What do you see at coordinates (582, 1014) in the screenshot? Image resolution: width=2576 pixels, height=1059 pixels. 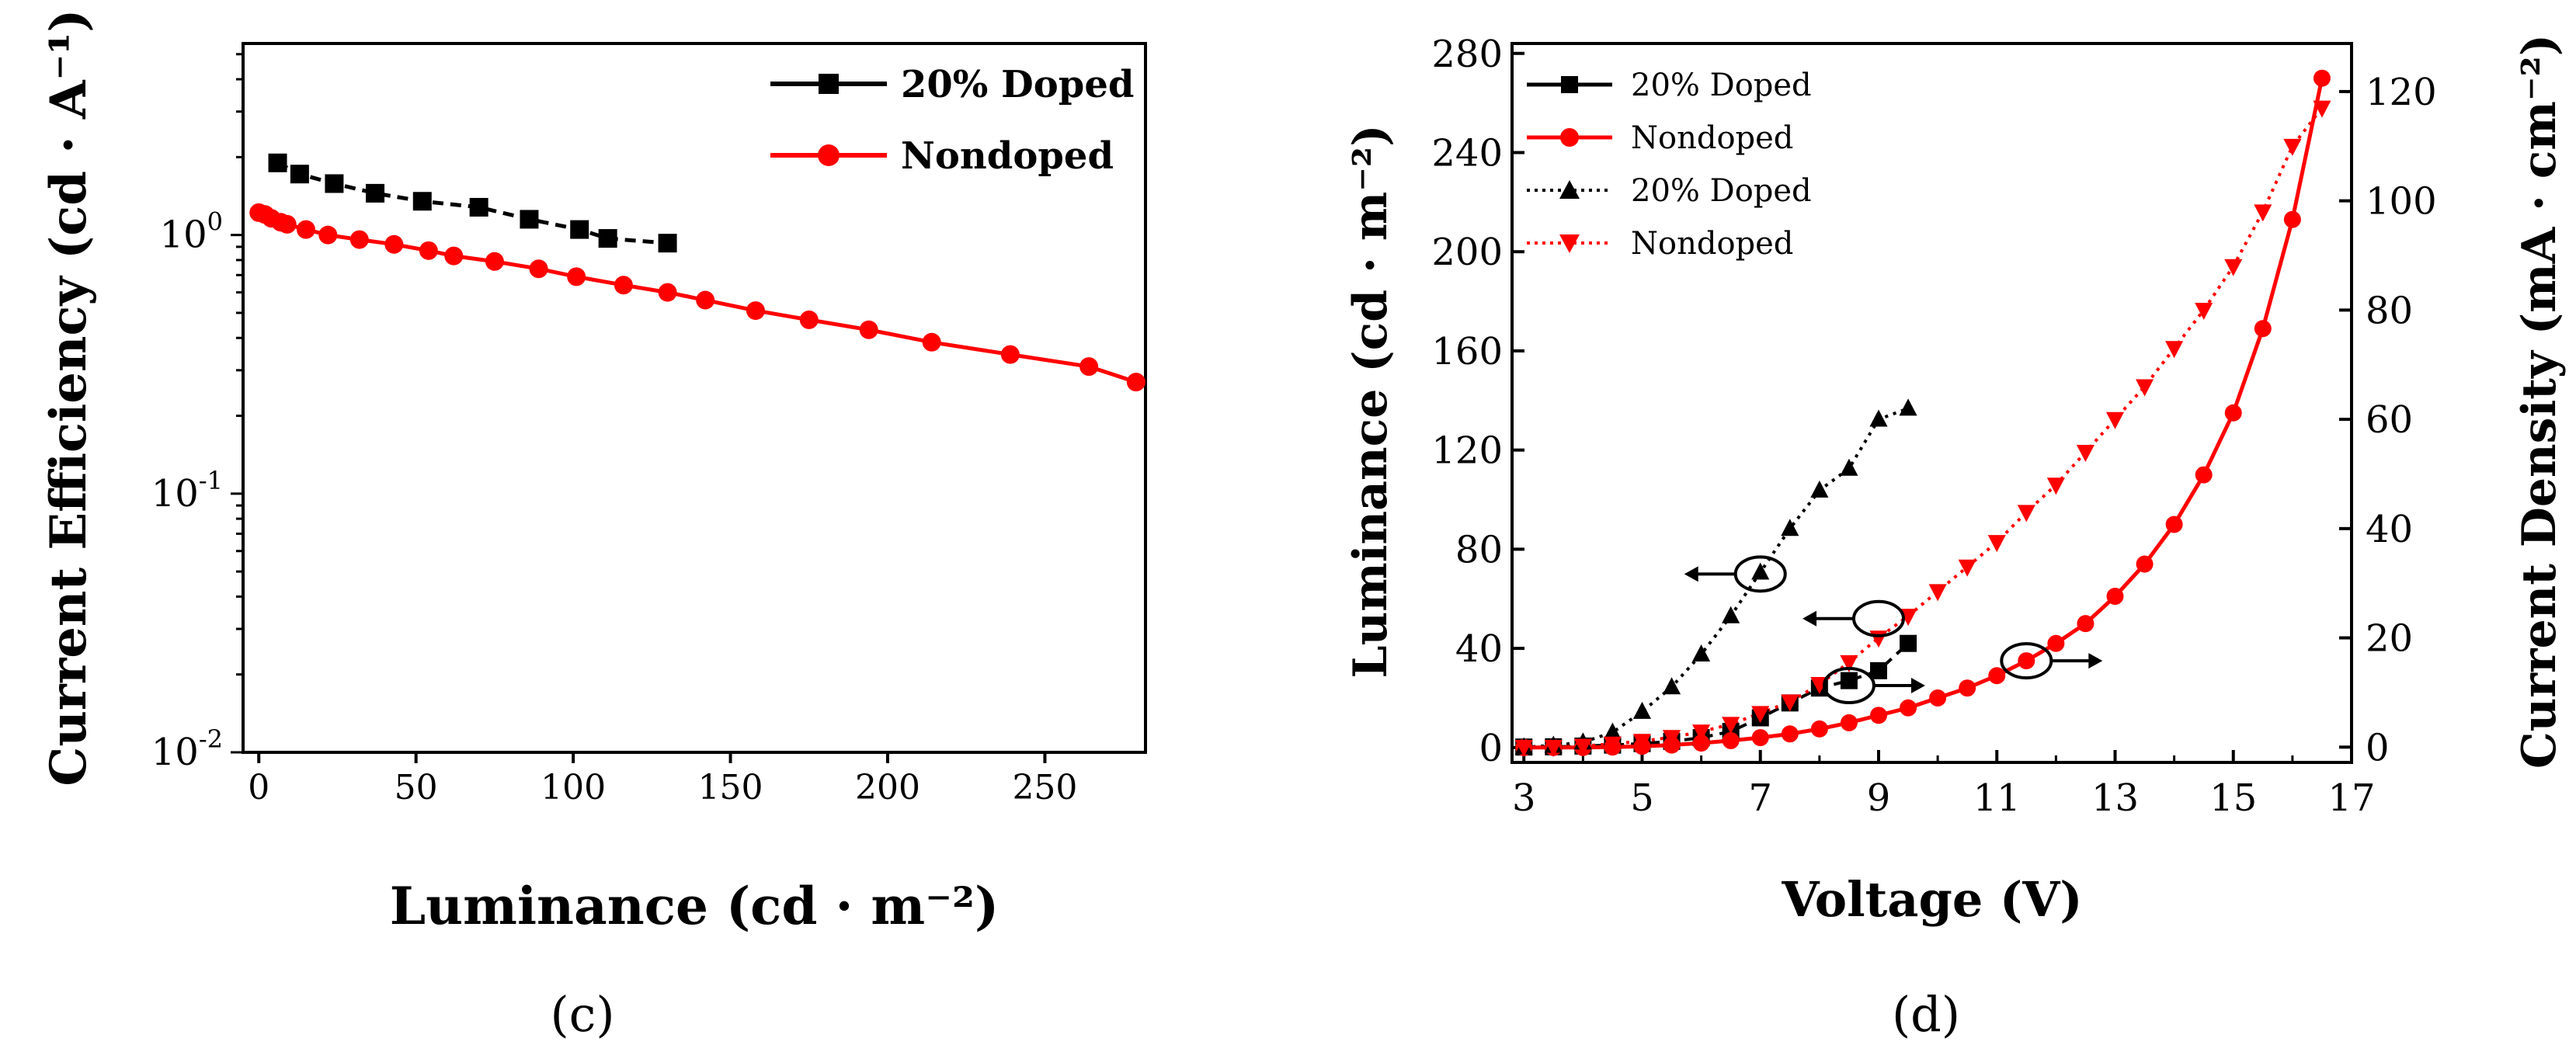 I see `panel-c-label: (c)` at bounding box center [582, 1014].